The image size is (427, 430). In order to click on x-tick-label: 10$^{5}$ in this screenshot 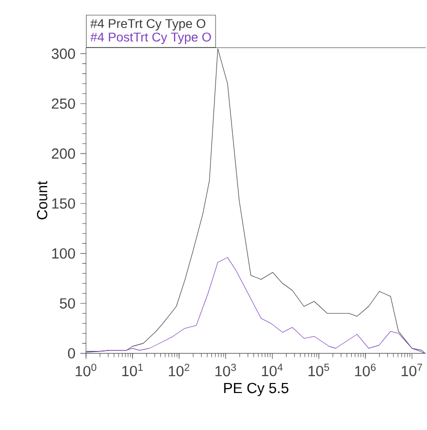, I will do `click(319, 370)`.